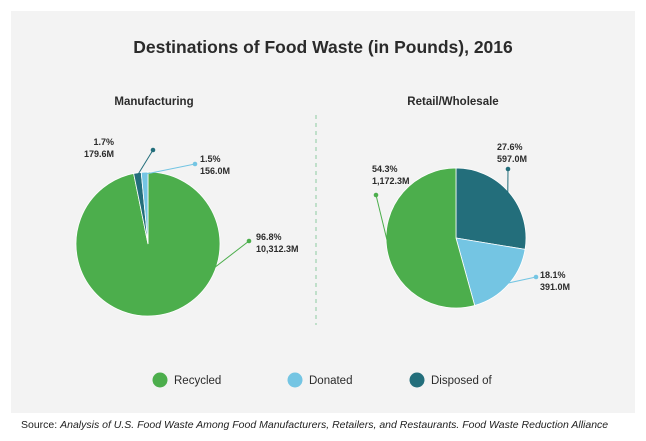 This screenshot has width=646, height=441. Describe the element at coordinates (430, 238) in the screenshot. I see `retail-slice-recycled` at that location.